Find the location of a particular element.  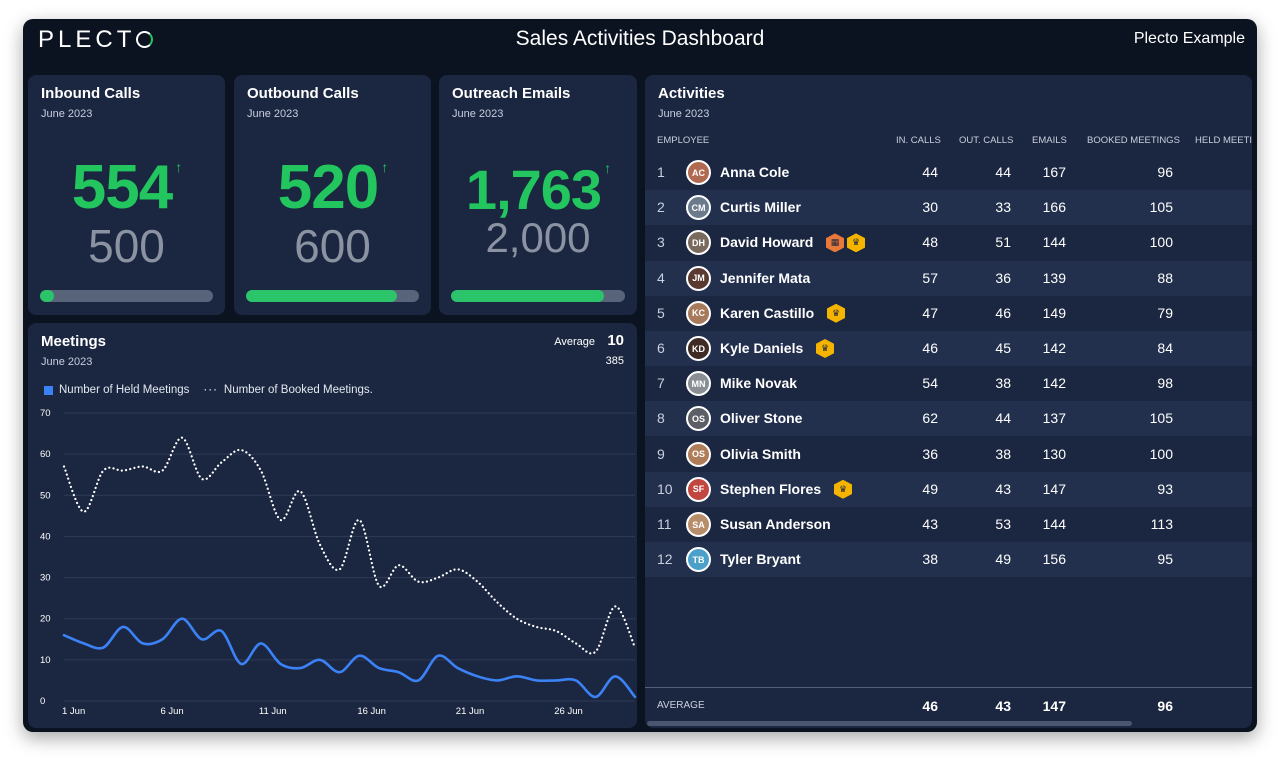

x-tick-label: 1 Jun is located at coordinates (73, 711).